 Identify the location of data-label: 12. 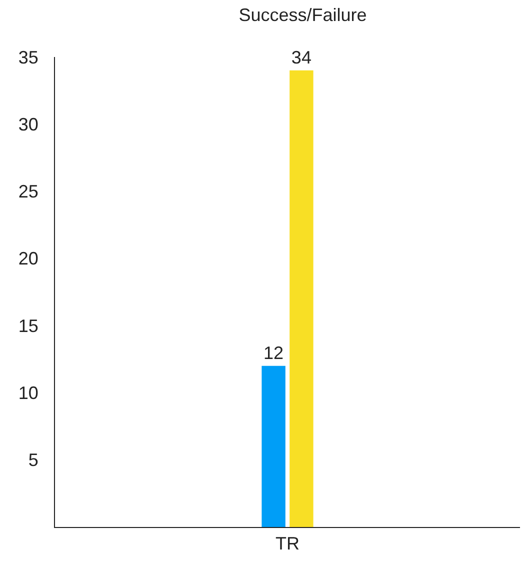
(274, 352).